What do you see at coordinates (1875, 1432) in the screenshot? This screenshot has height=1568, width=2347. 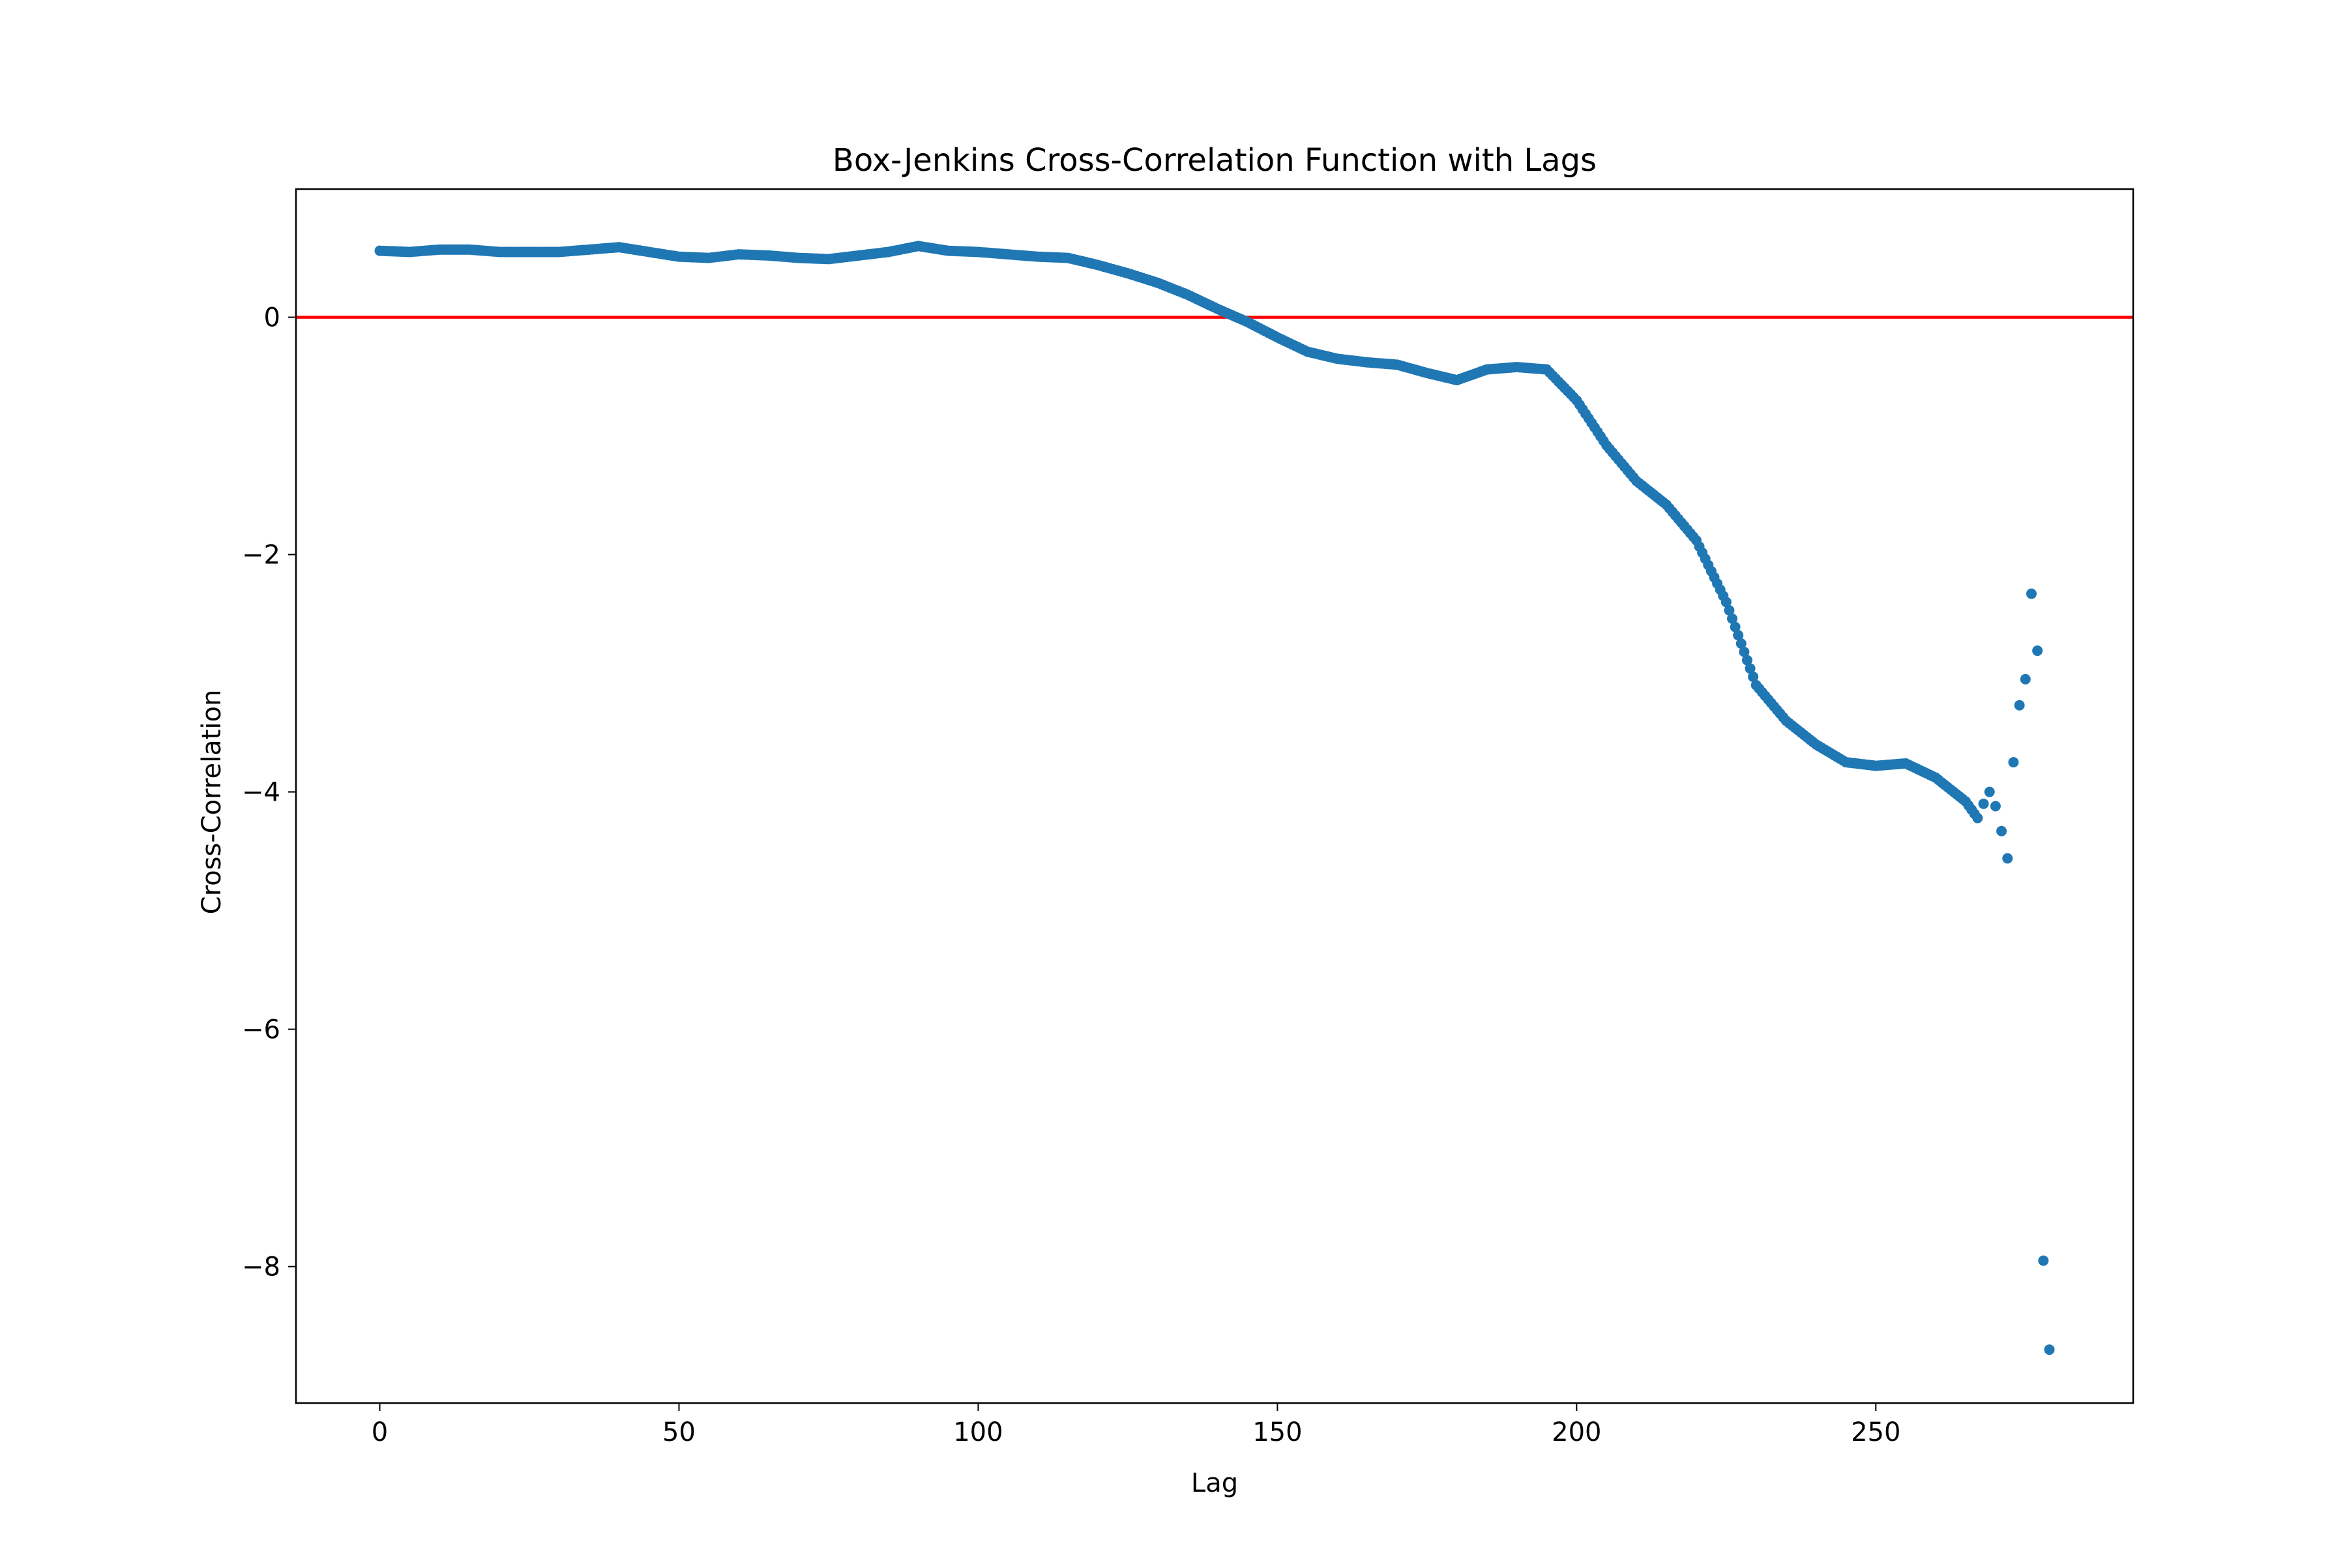 I see `x-tick-label: 250` at bounding box center [1875, 1432].